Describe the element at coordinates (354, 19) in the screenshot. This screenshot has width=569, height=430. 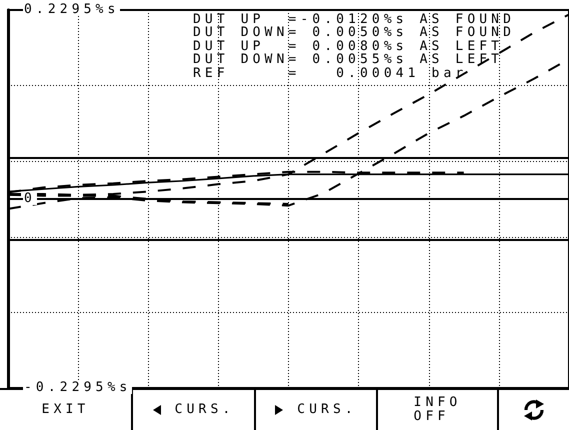
I see `annotation: DUT UP =-0.0120%s AS FOUND` at that location.